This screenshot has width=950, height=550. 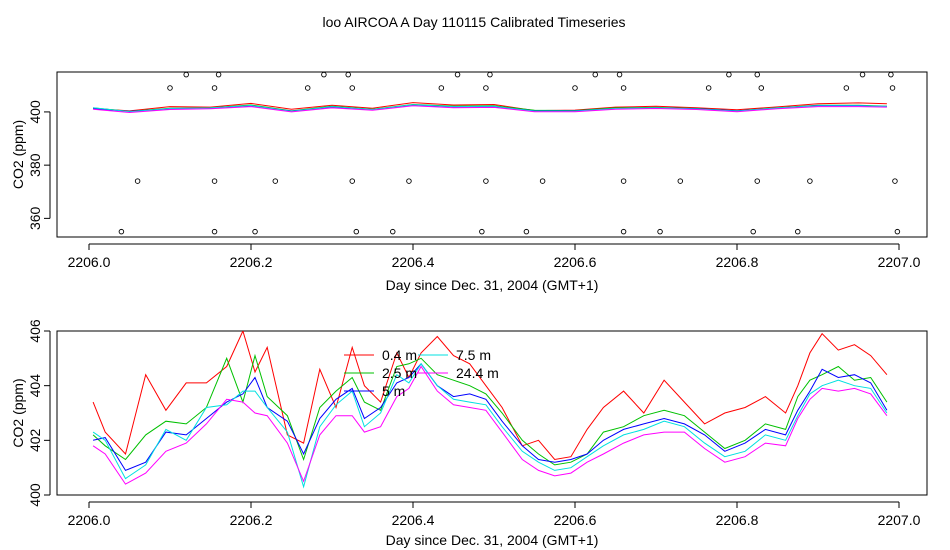 I want to click on legend-label: 2.5 m, so click(x=399, y=373).